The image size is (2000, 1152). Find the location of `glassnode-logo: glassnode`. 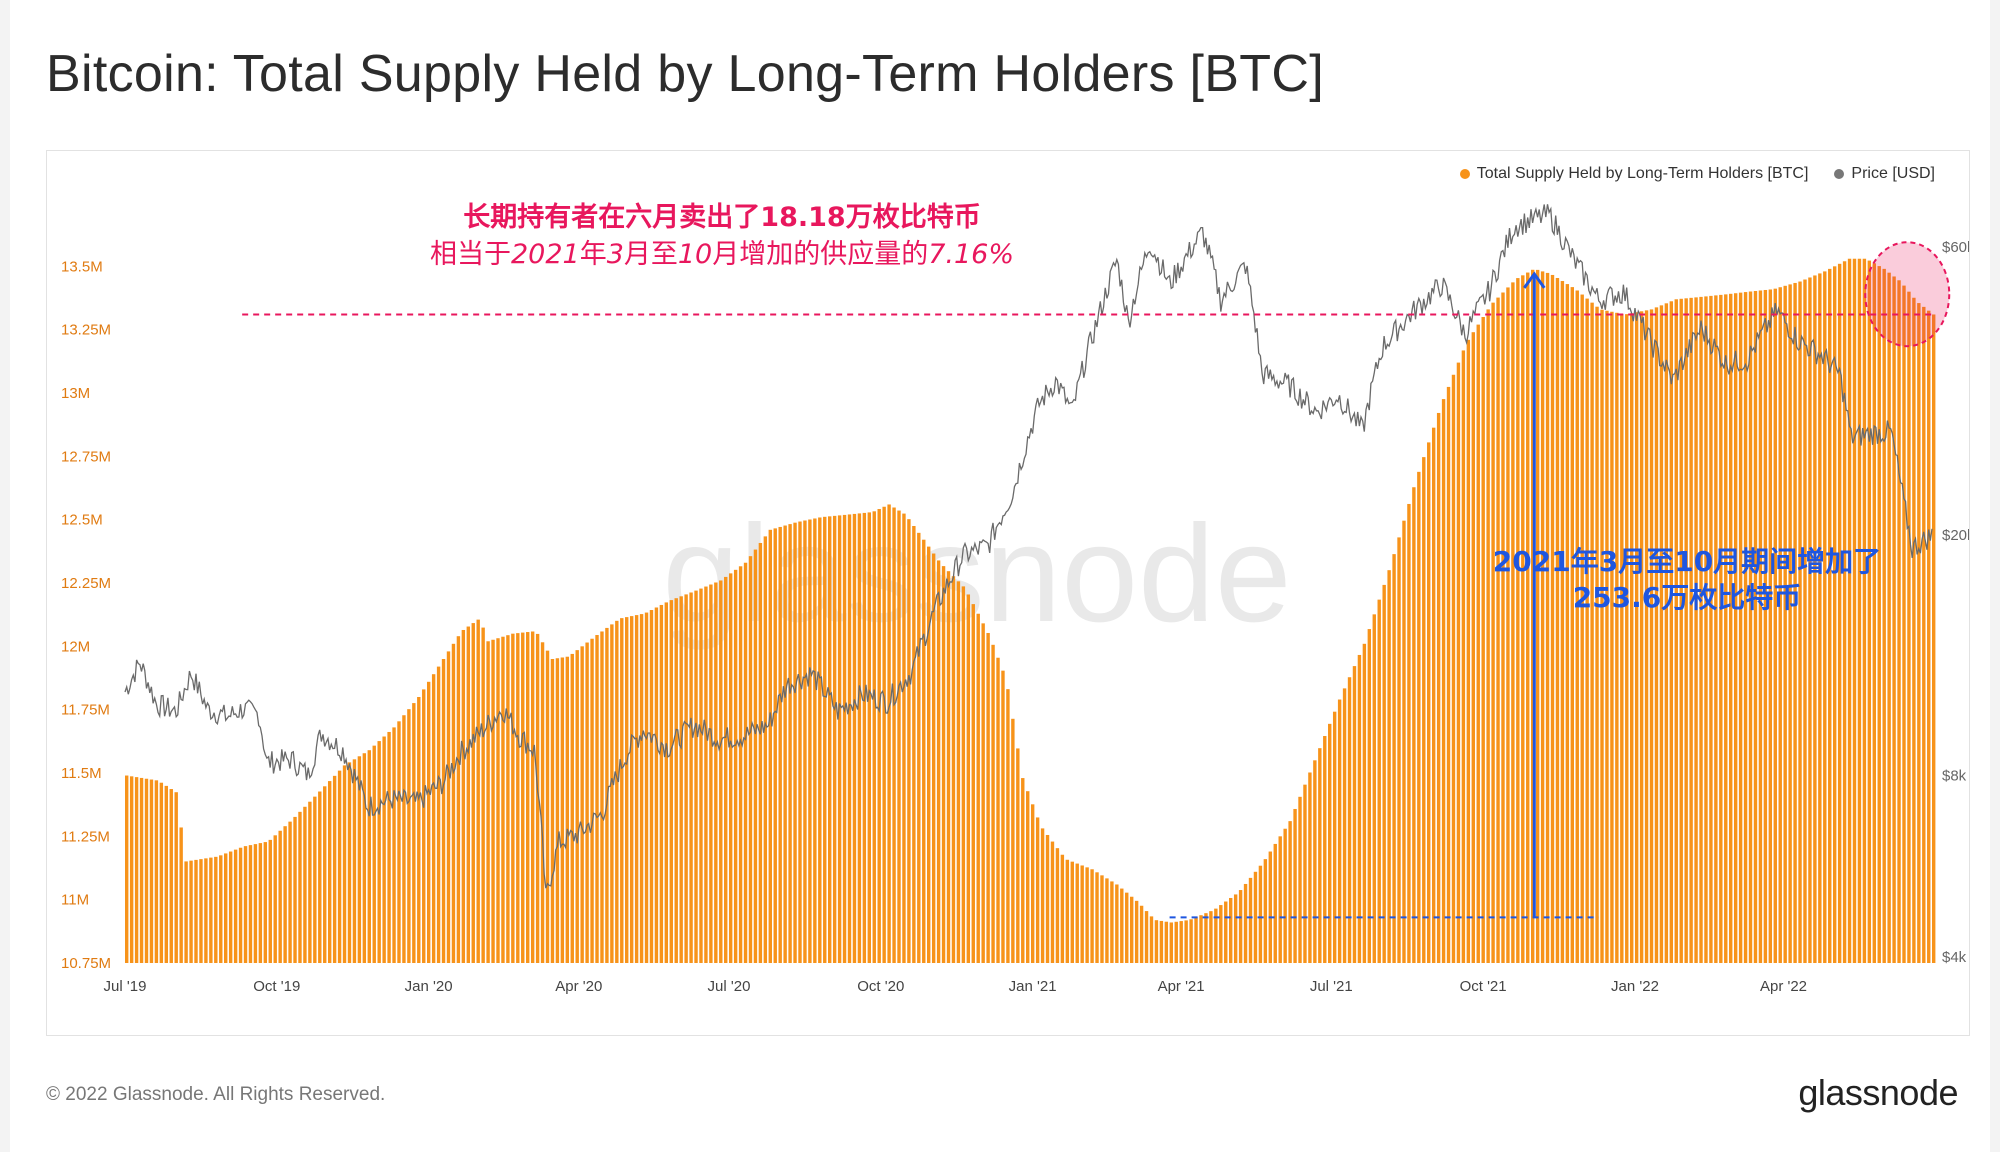

glassnode-logo: glassnode is located at coordinates (1878, 1092).